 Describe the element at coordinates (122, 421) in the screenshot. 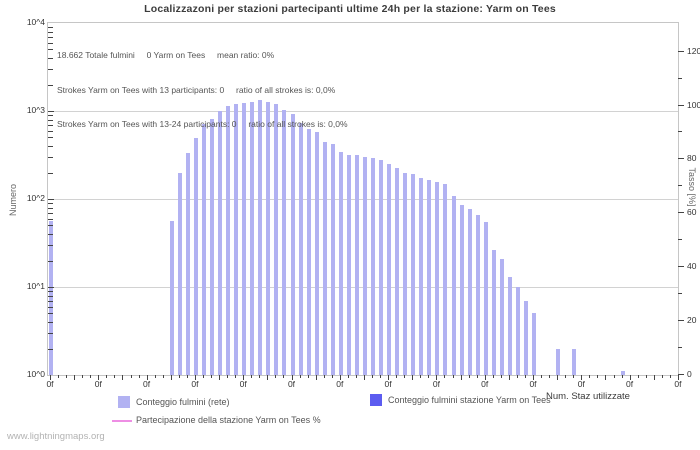

I see `legend-line-participation` at that location.